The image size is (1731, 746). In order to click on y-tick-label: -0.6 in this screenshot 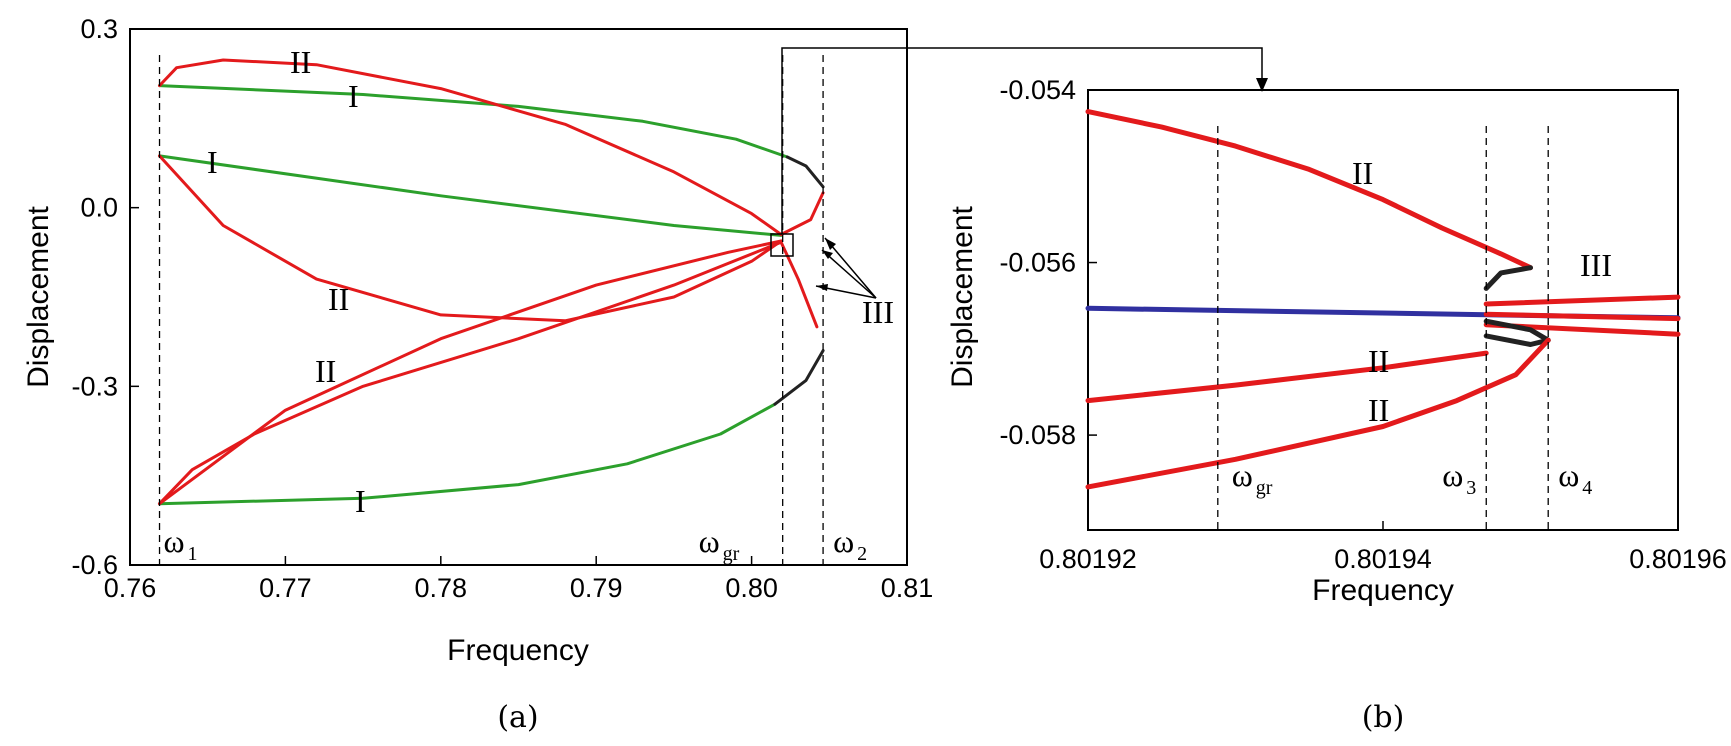, I will do `click(94, 565)`.